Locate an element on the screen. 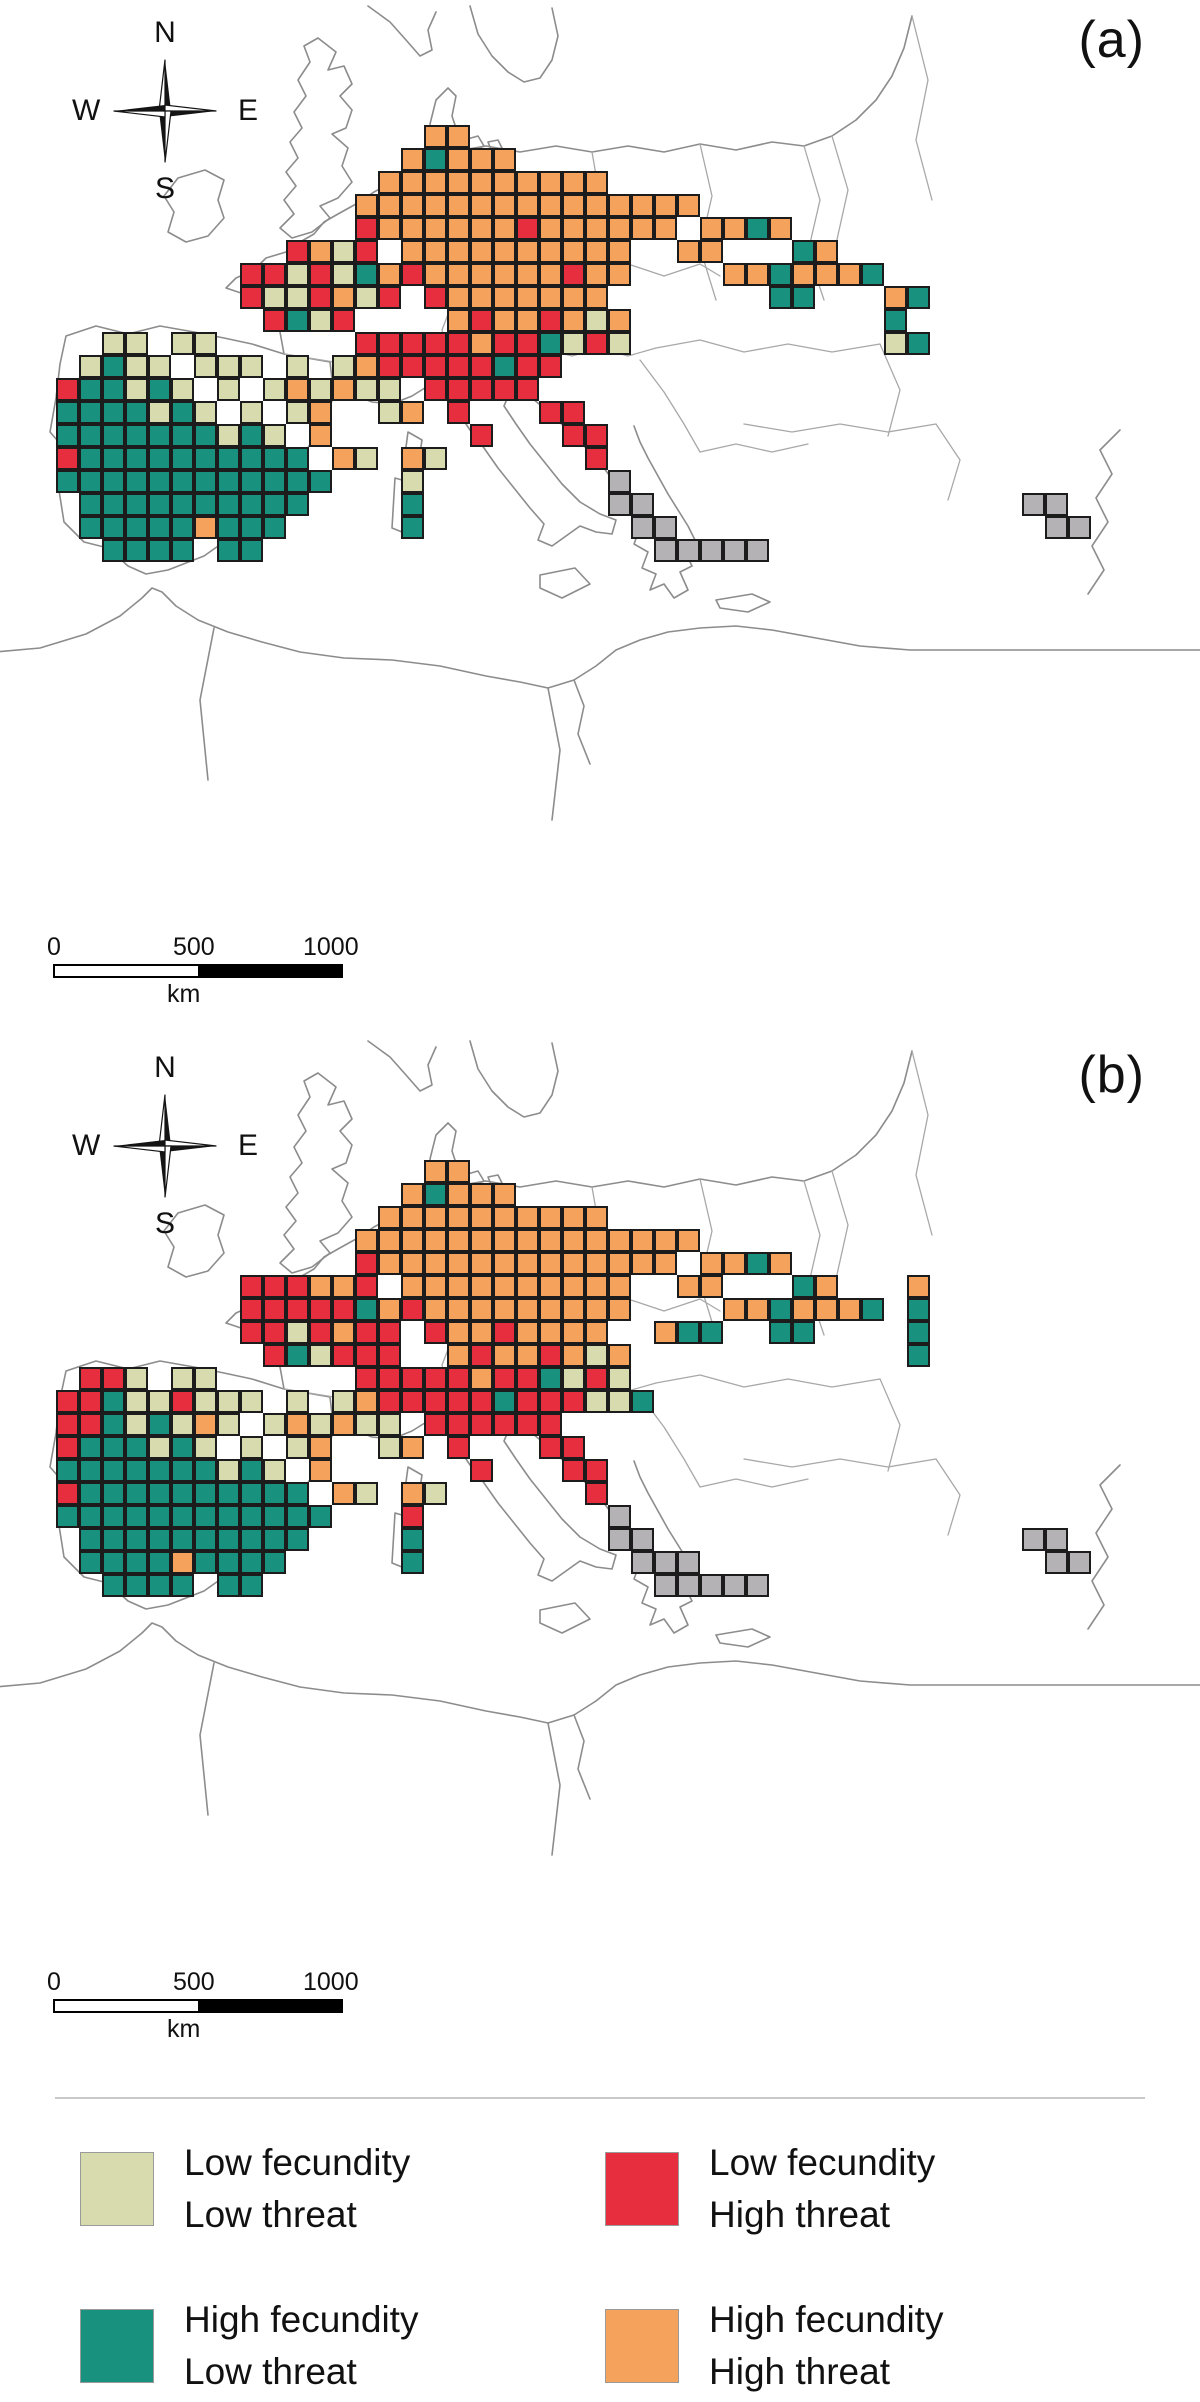 The image size is (1200, 2402). scale-bar-first-half is located at coordinates (126, 971).